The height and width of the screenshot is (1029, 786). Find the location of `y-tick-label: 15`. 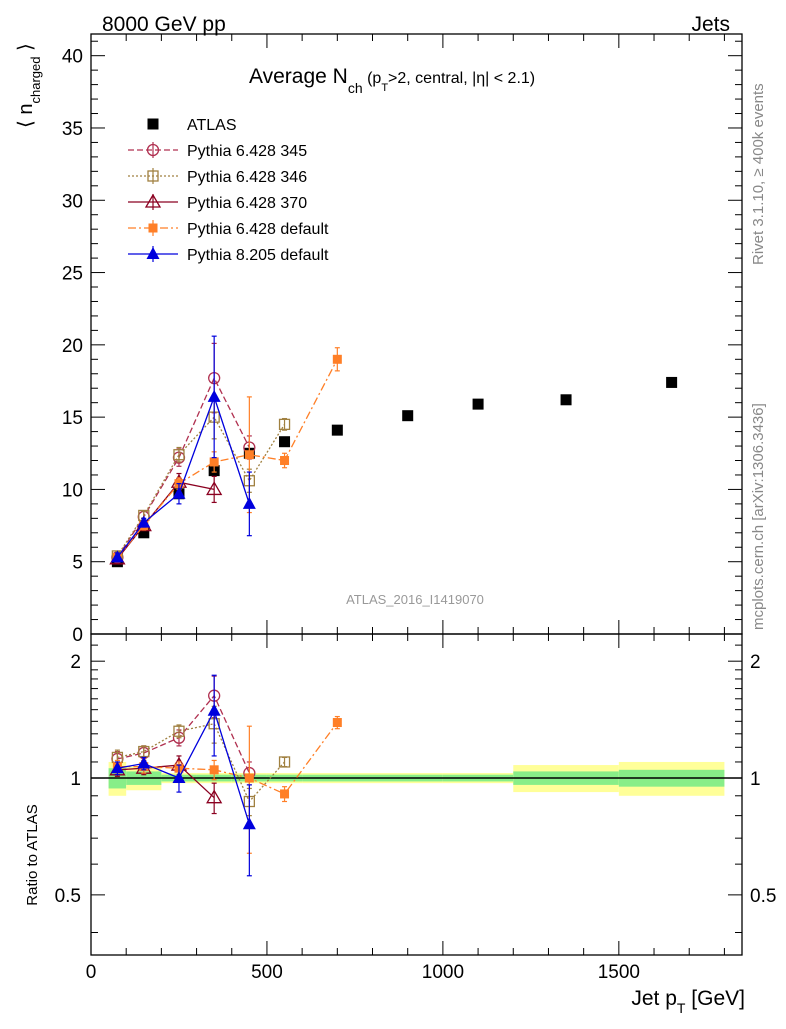

y-tick-label: 15 is located at coordinates (72, 418).